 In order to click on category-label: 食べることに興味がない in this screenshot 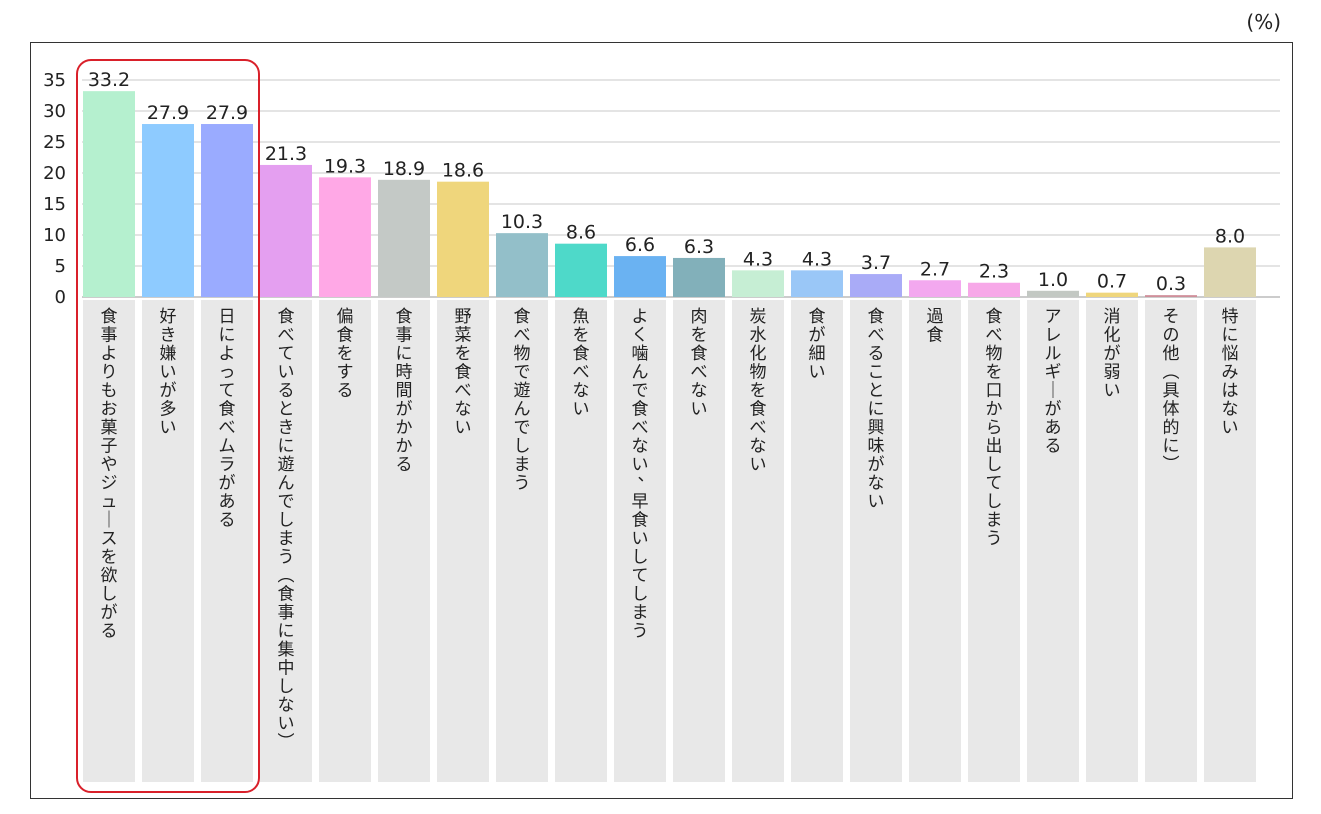, I will do `click(876, 409)`.